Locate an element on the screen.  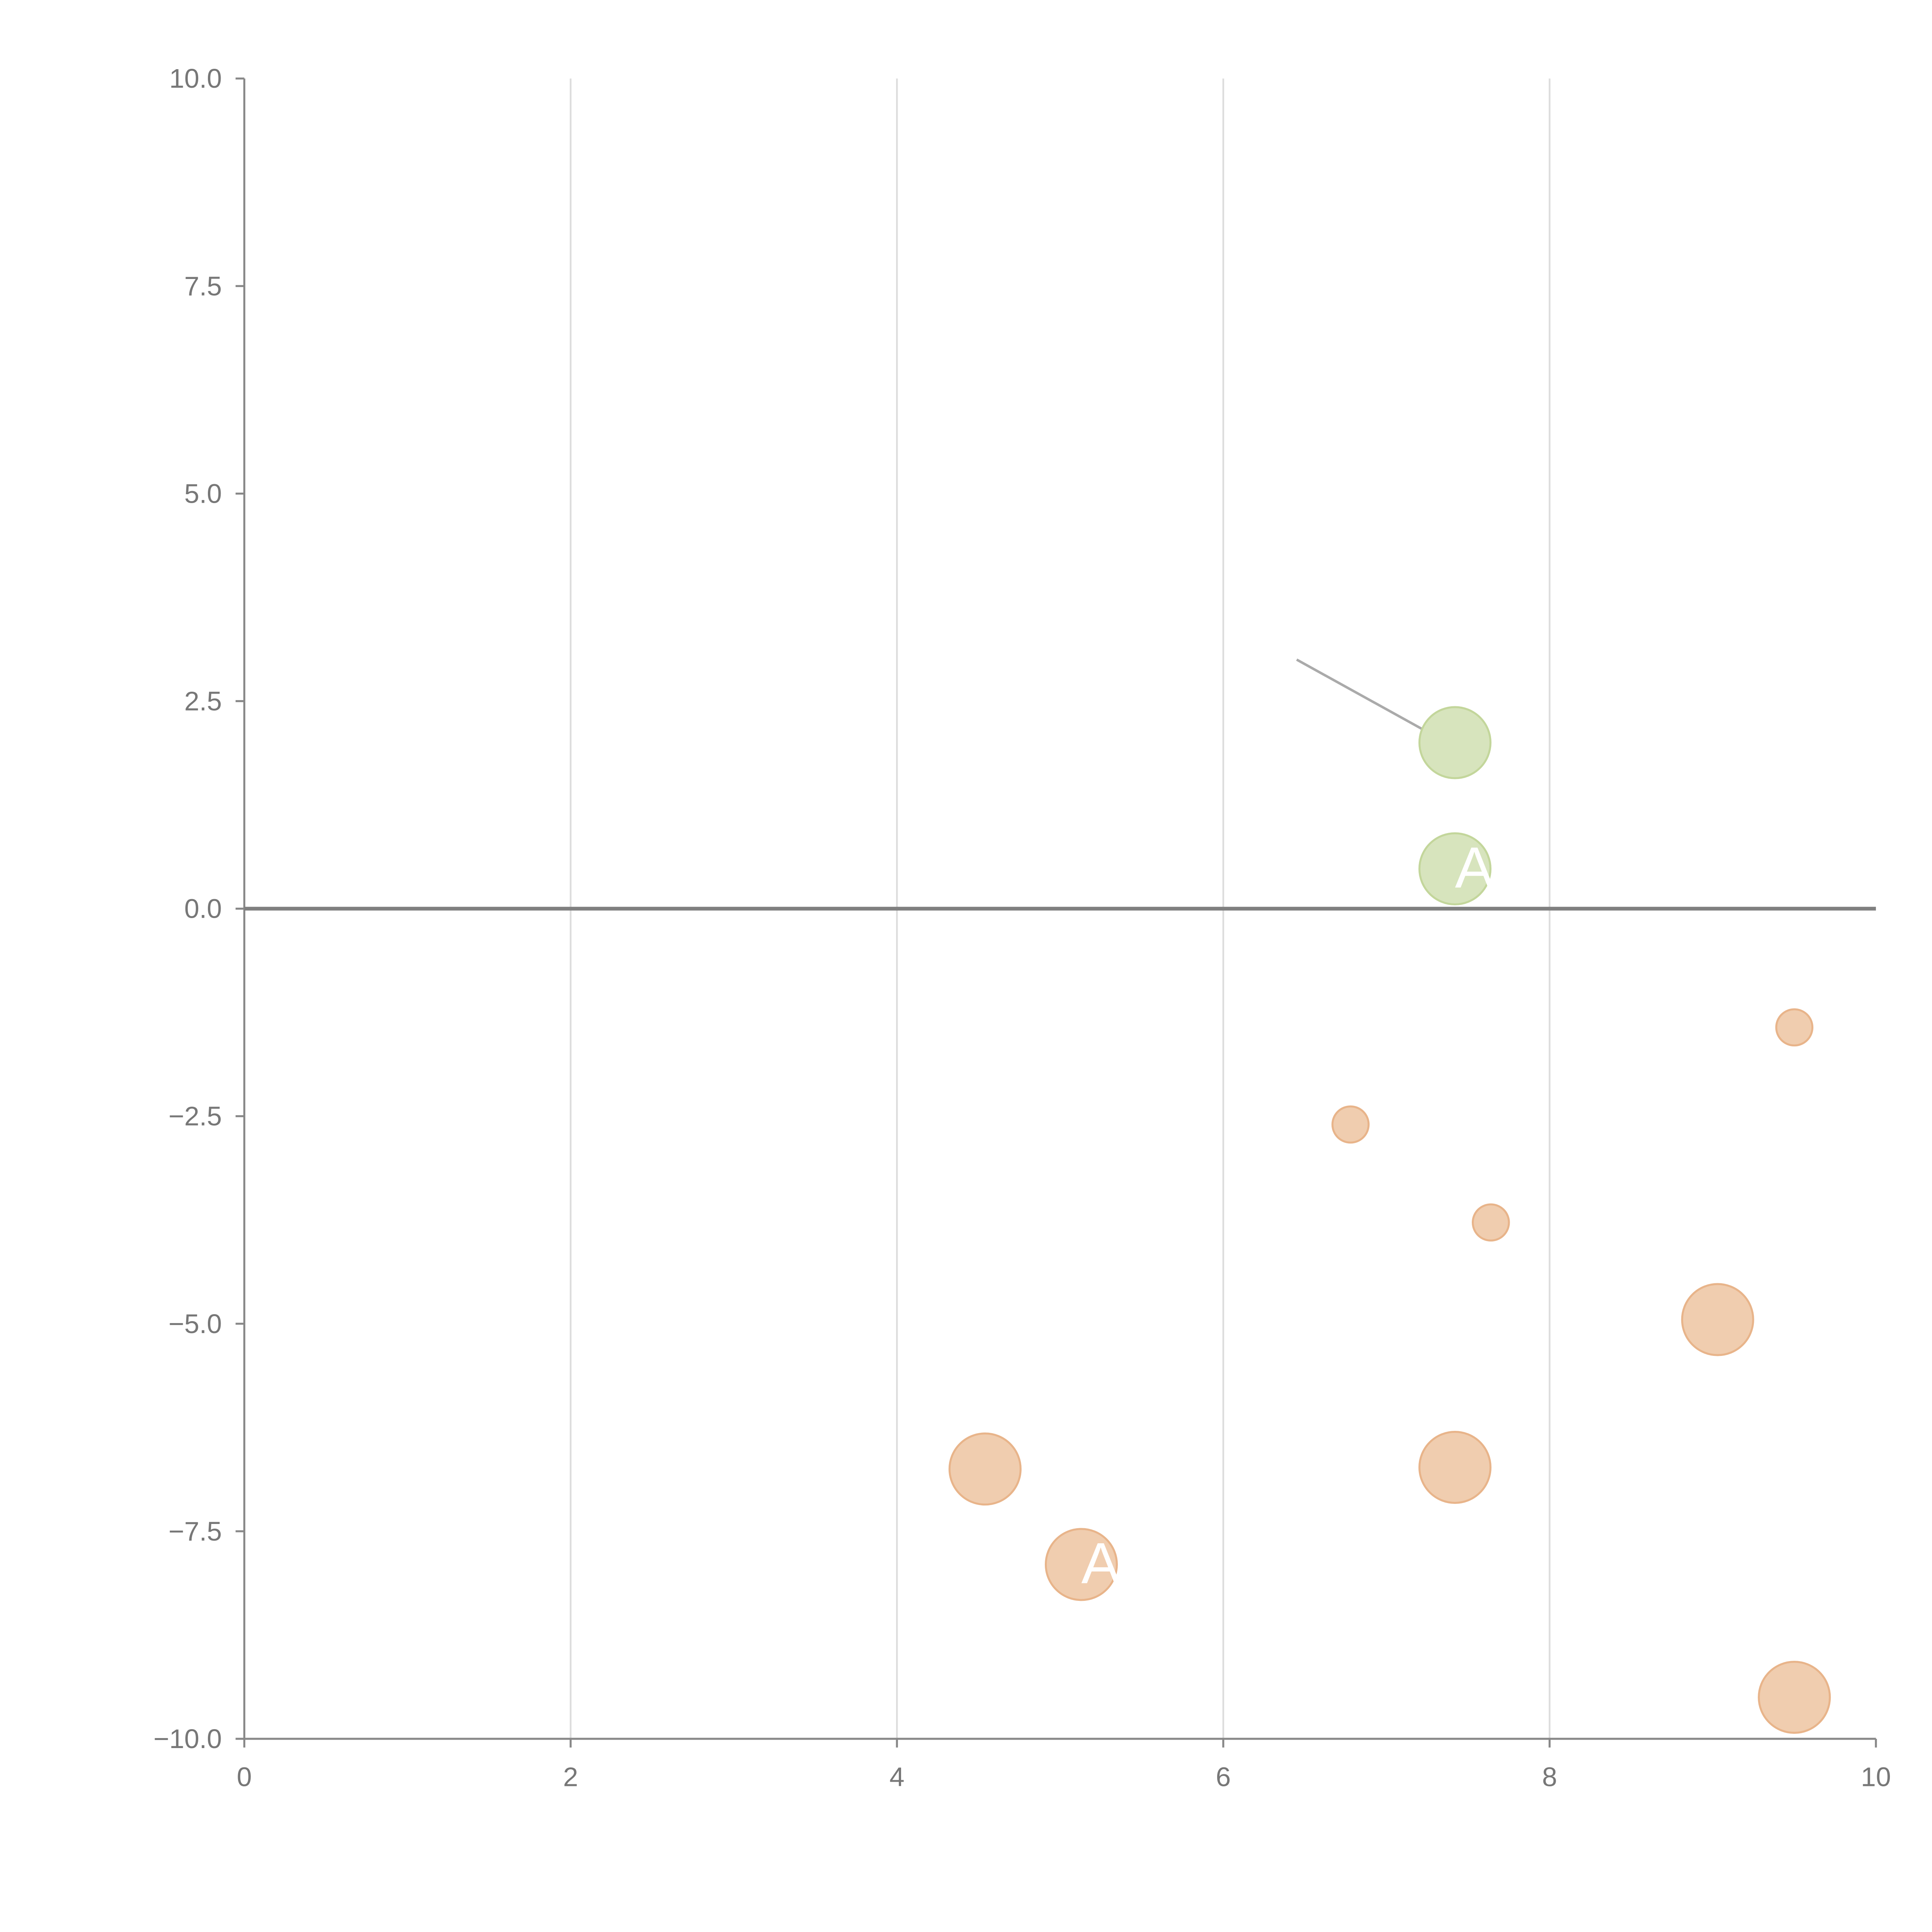
x-tick-label: 4 is located at coordinates (897, 1777).